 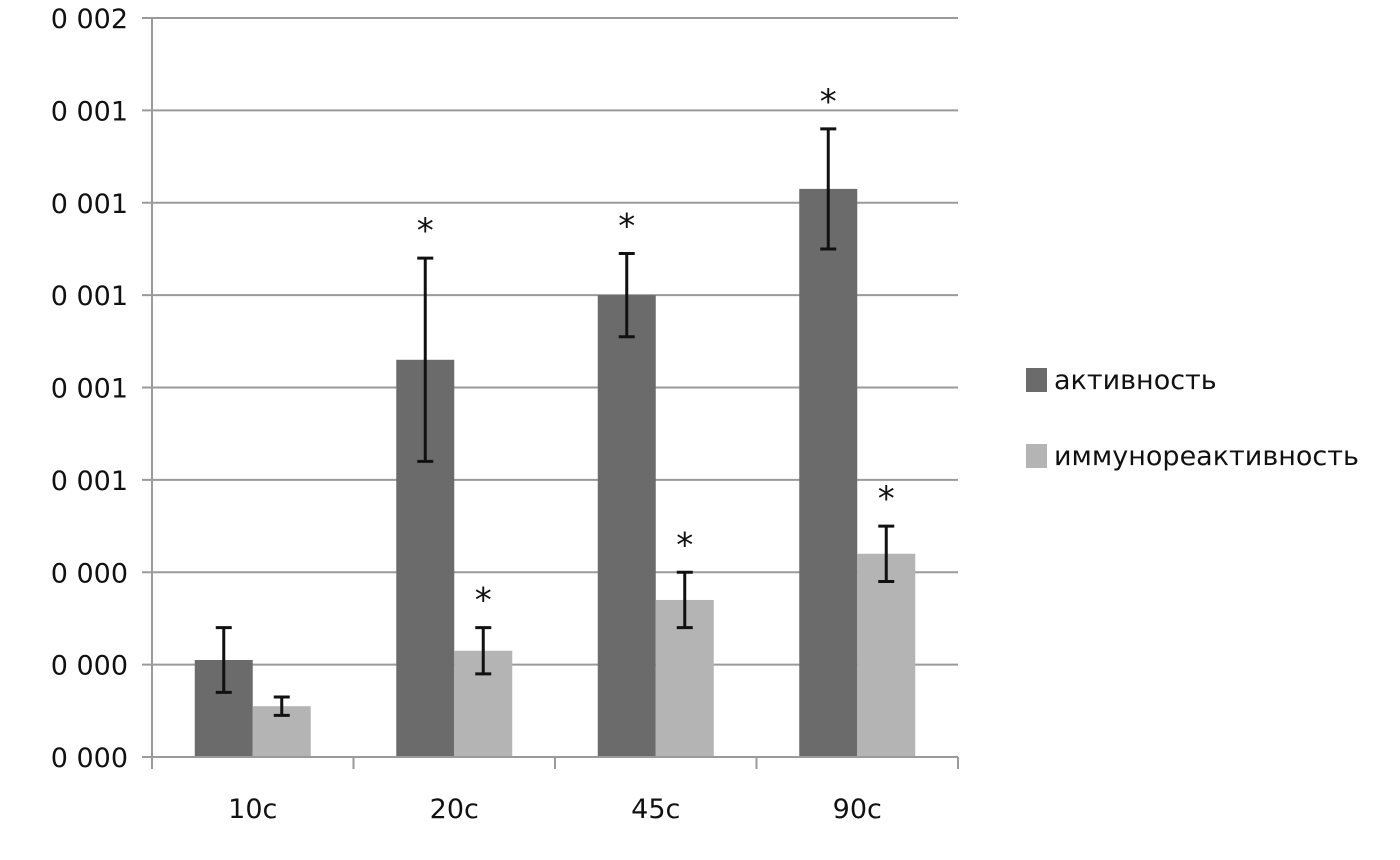 I want to click on x-tick-label: 10с, so click(x=252, y=809).